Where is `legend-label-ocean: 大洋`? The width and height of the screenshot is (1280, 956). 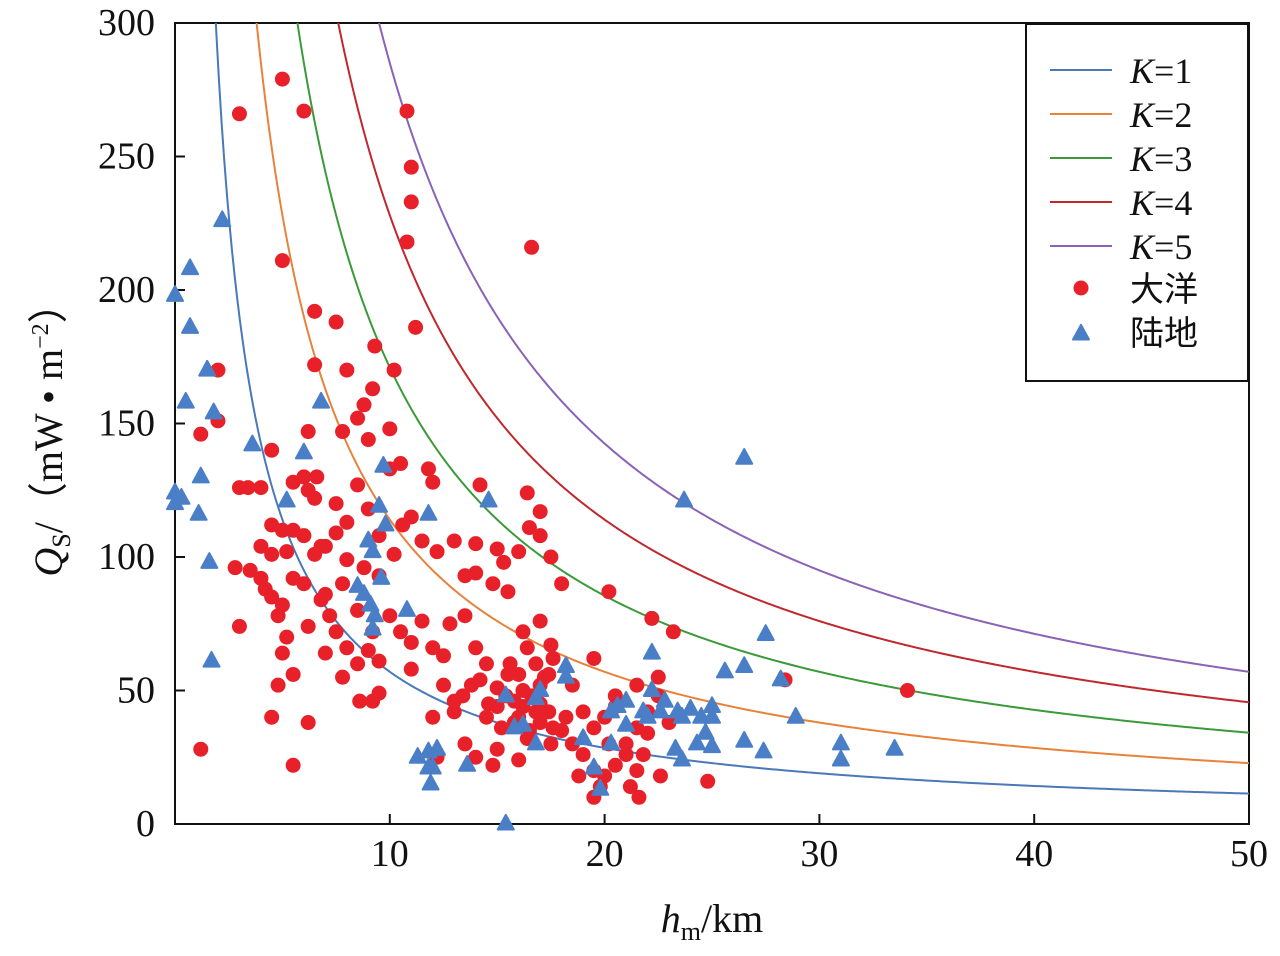
legend-label-ocean: 大洋 is located at coordinates (1164, 290).